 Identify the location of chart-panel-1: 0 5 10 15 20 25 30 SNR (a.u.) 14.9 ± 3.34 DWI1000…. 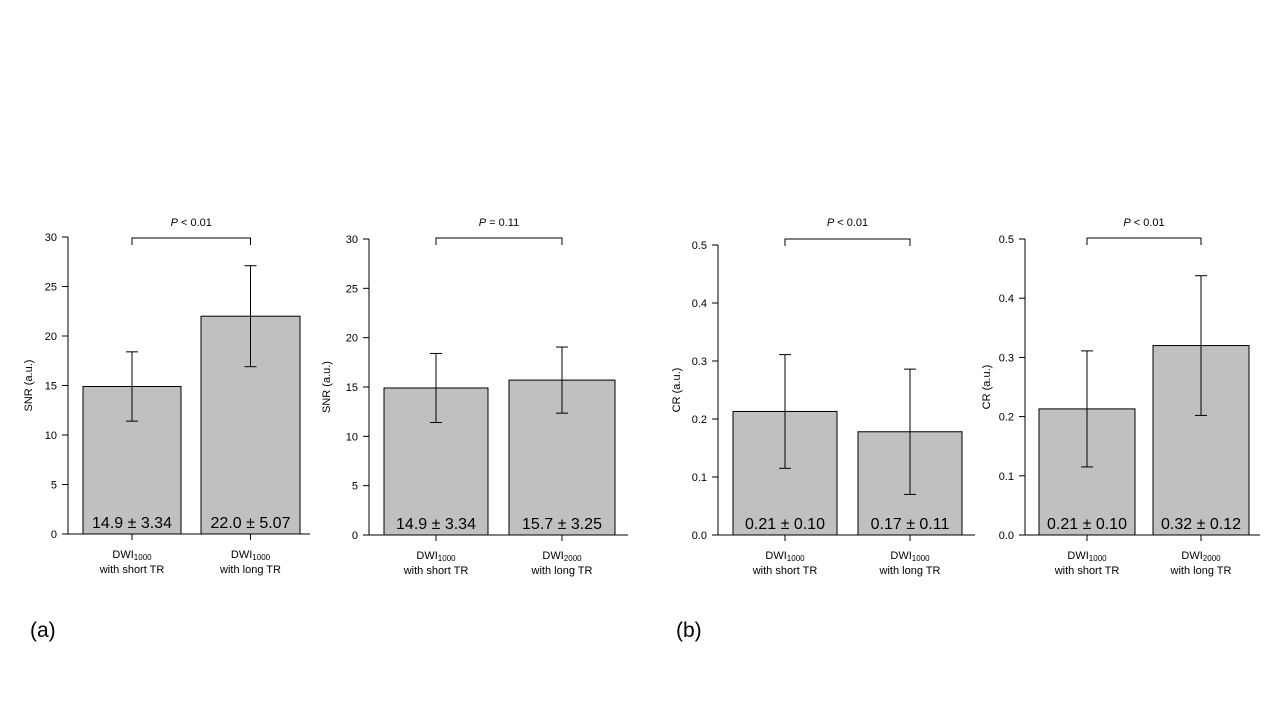
(166, 396).